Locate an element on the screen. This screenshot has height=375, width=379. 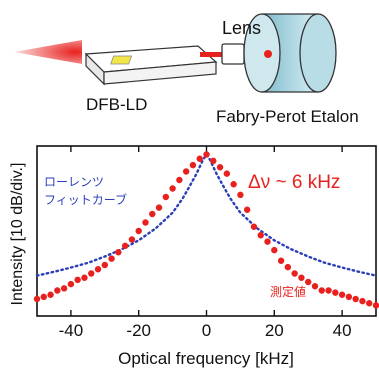
linewidth-annotation: Δν ~ 6 kHz is located at coordinates (294, 182).